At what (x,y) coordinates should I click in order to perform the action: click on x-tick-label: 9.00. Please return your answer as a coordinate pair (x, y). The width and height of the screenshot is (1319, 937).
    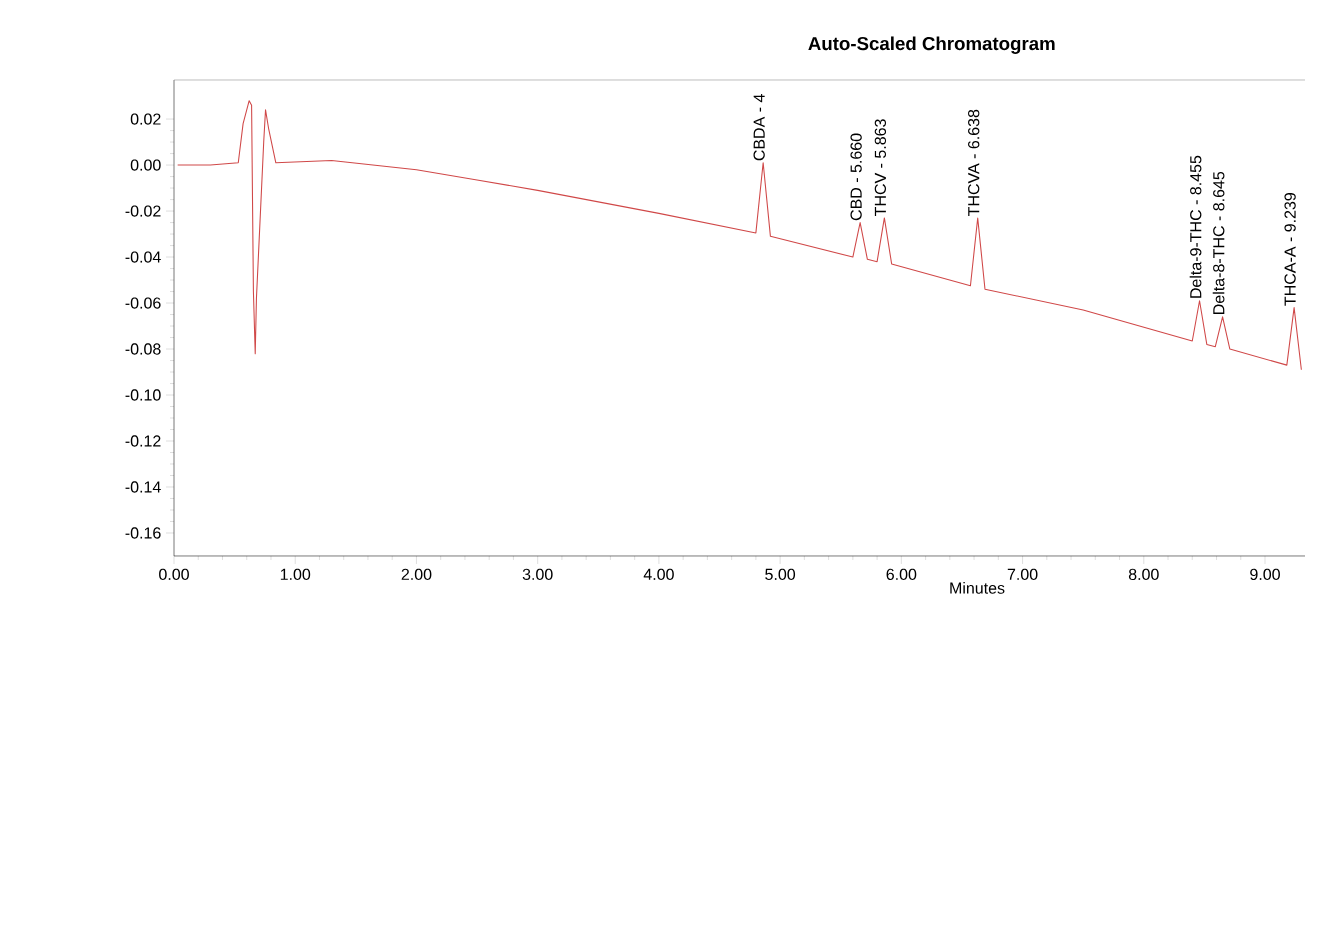
    Looking at the image, I should click on (1265, 574).